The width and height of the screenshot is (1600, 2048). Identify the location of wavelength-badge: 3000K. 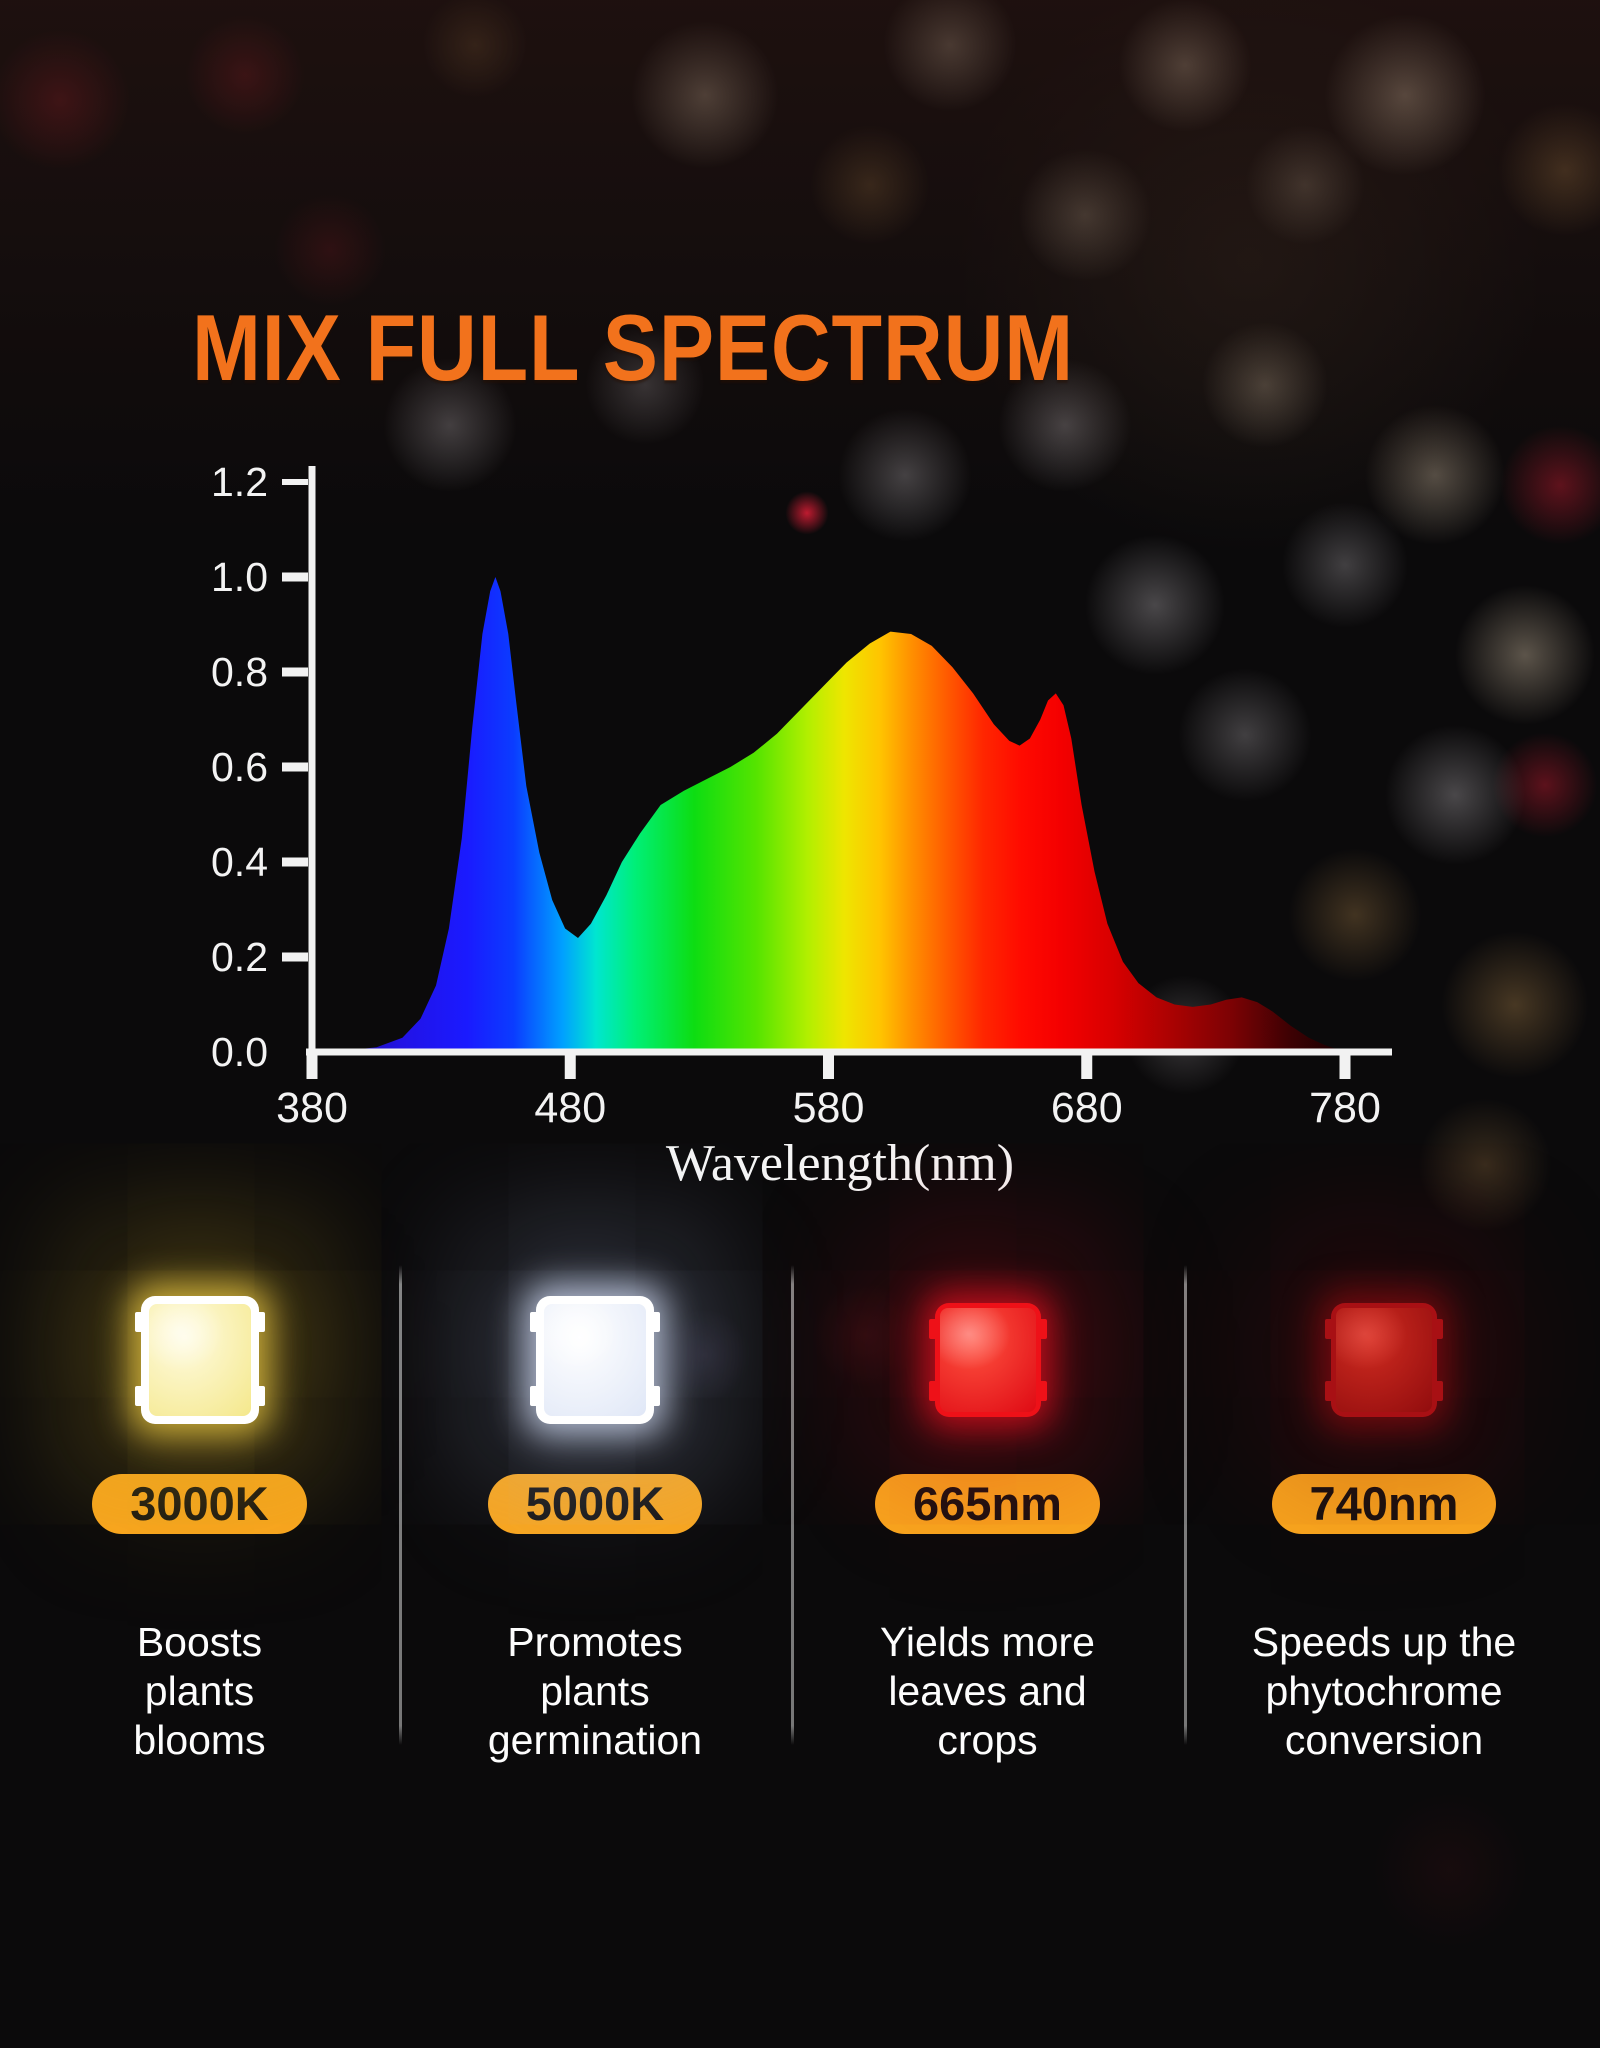
(199, 1504).